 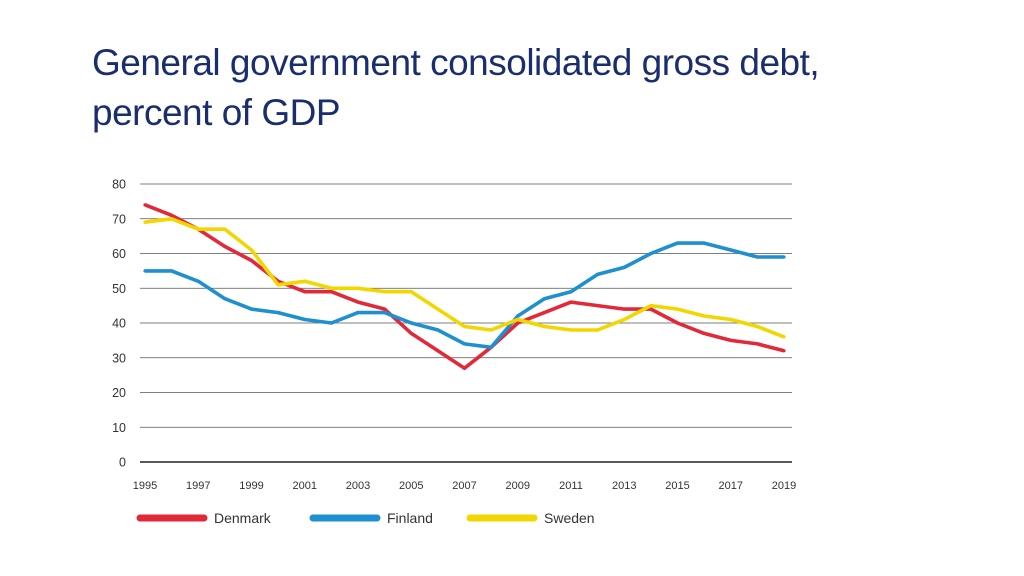 I want to click on y-tick-label: 50, so click(x=119, y=289).